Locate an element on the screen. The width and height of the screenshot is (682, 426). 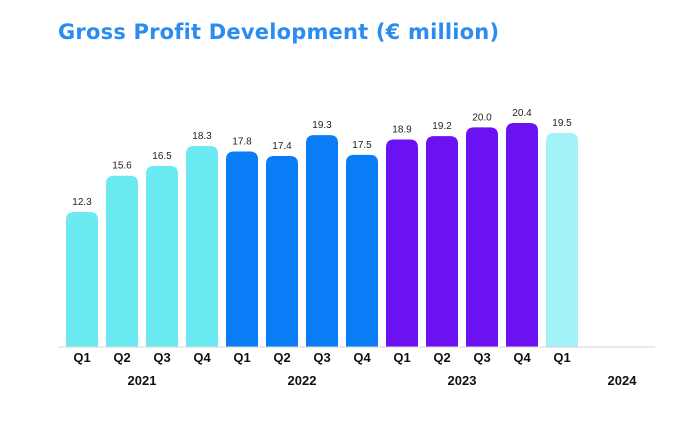
tick-labels-group: Q1 Q2 Q3 Q4 Q1 Q2 Q3 Q4 Q1 Q2 Q3 Q4 Q1 is located at coordinates (321, 357).